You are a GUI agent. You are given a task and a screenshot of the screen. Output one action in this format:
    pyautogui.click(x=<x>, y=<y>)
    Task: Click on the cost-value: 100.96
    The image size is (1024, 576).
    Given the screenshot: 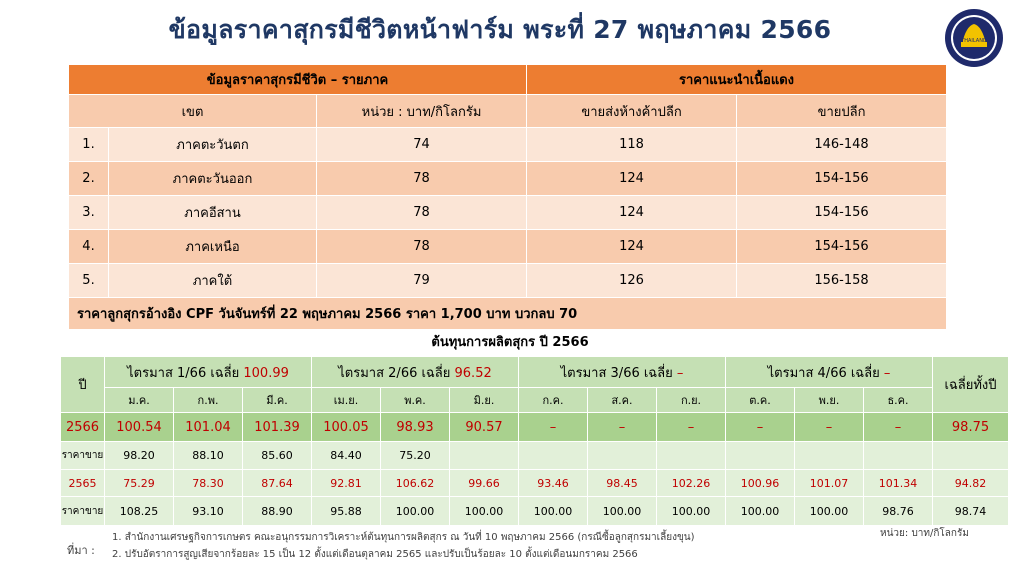 What is the action you would take?
    pyautogui.click(x=760, y=483)
    